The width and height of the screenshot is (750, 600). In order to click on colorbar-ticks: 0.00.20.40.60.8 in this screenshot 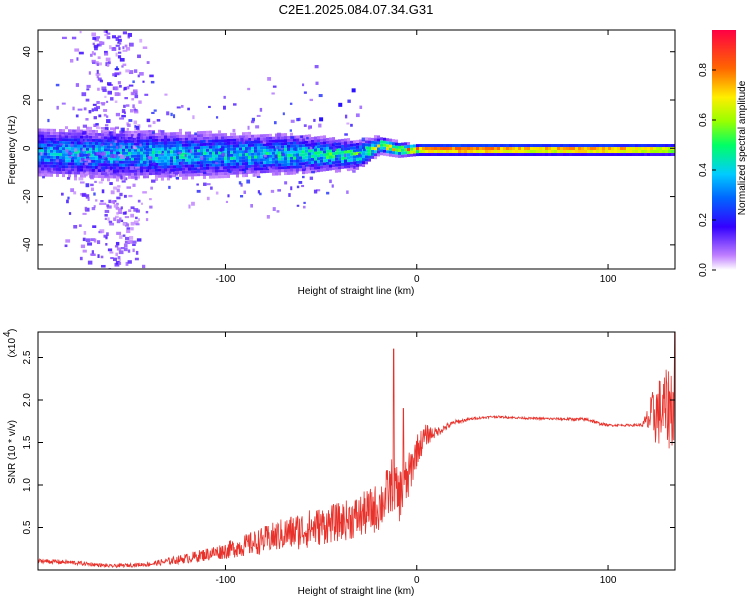, I will do `click(707, 170)`.